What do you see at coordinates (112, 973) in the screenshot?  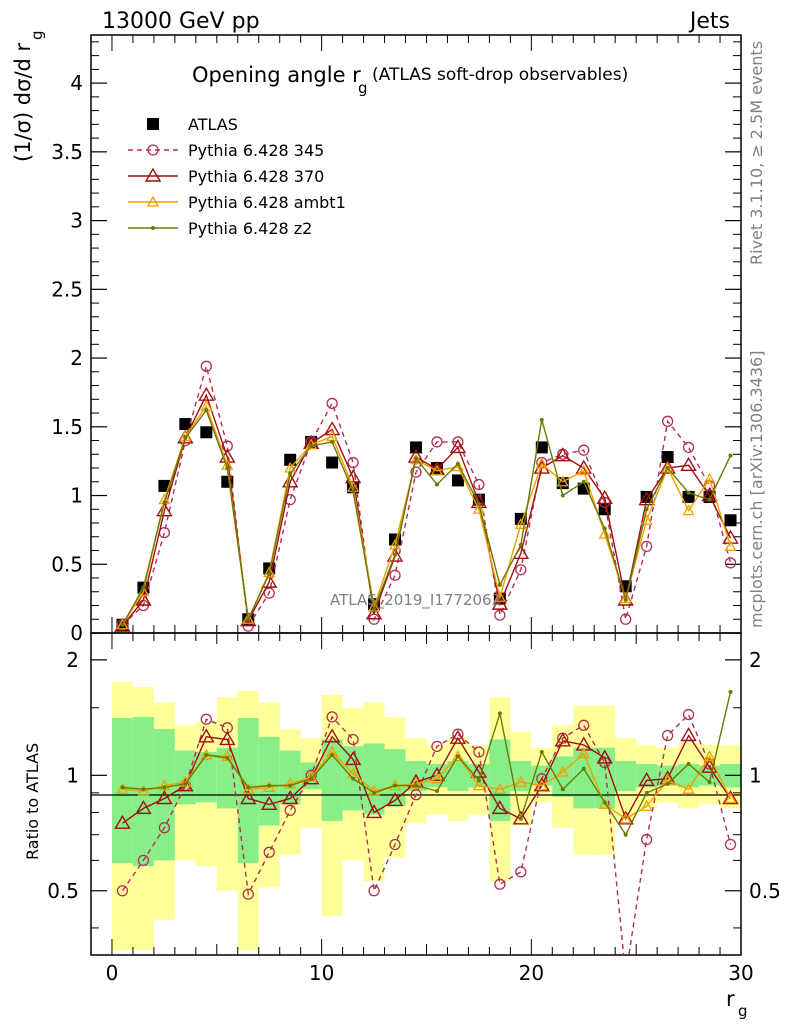 I see `x-tick-label: 0` at bounding box center [112, 973].